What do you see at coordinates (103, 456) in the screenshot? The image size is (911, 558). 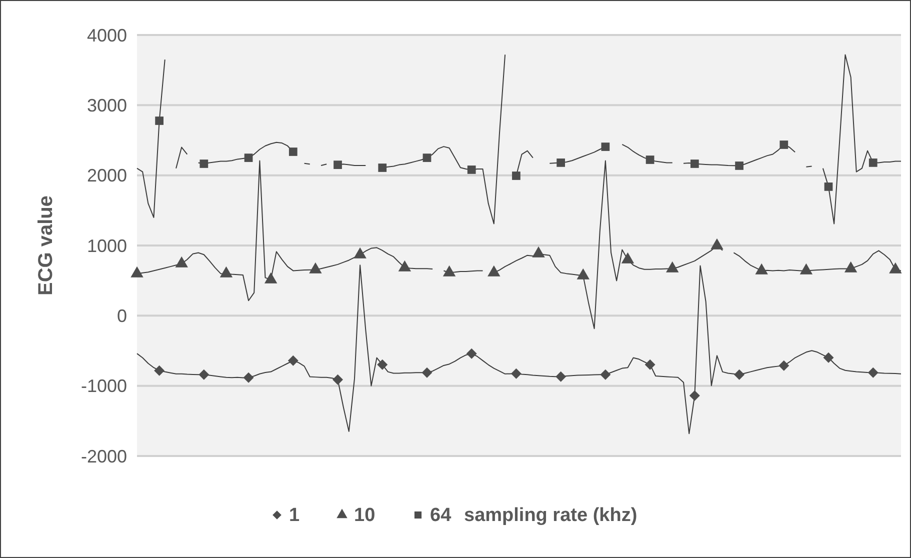 I see `y-tick-label: -2000` at bounding box center [103, 456].